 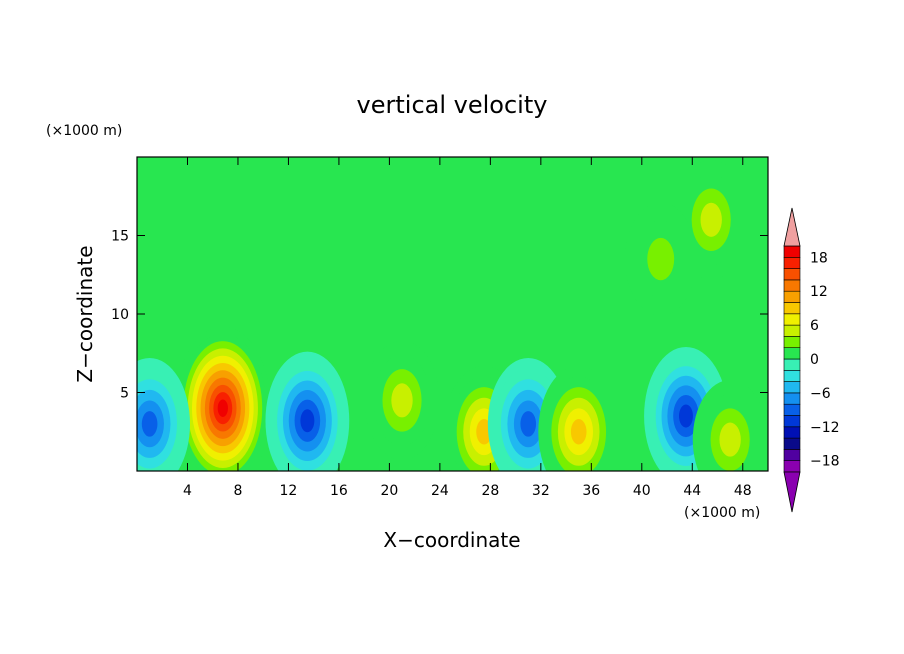 I want to click on x-tick-label: 8, so click(x=237, y=491).